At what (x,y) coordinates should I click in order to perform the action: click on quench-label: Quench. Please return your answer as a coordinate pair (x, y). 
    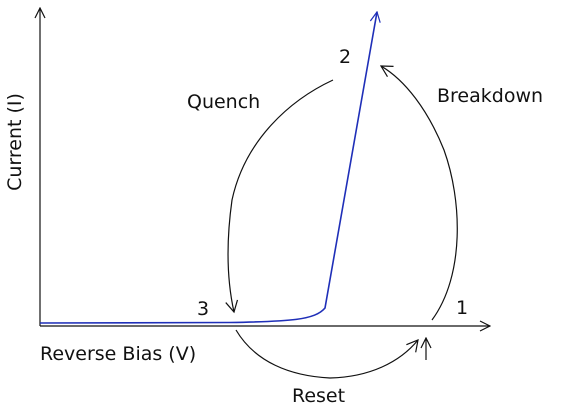
    Looking at the image, I should click on (223, 102).